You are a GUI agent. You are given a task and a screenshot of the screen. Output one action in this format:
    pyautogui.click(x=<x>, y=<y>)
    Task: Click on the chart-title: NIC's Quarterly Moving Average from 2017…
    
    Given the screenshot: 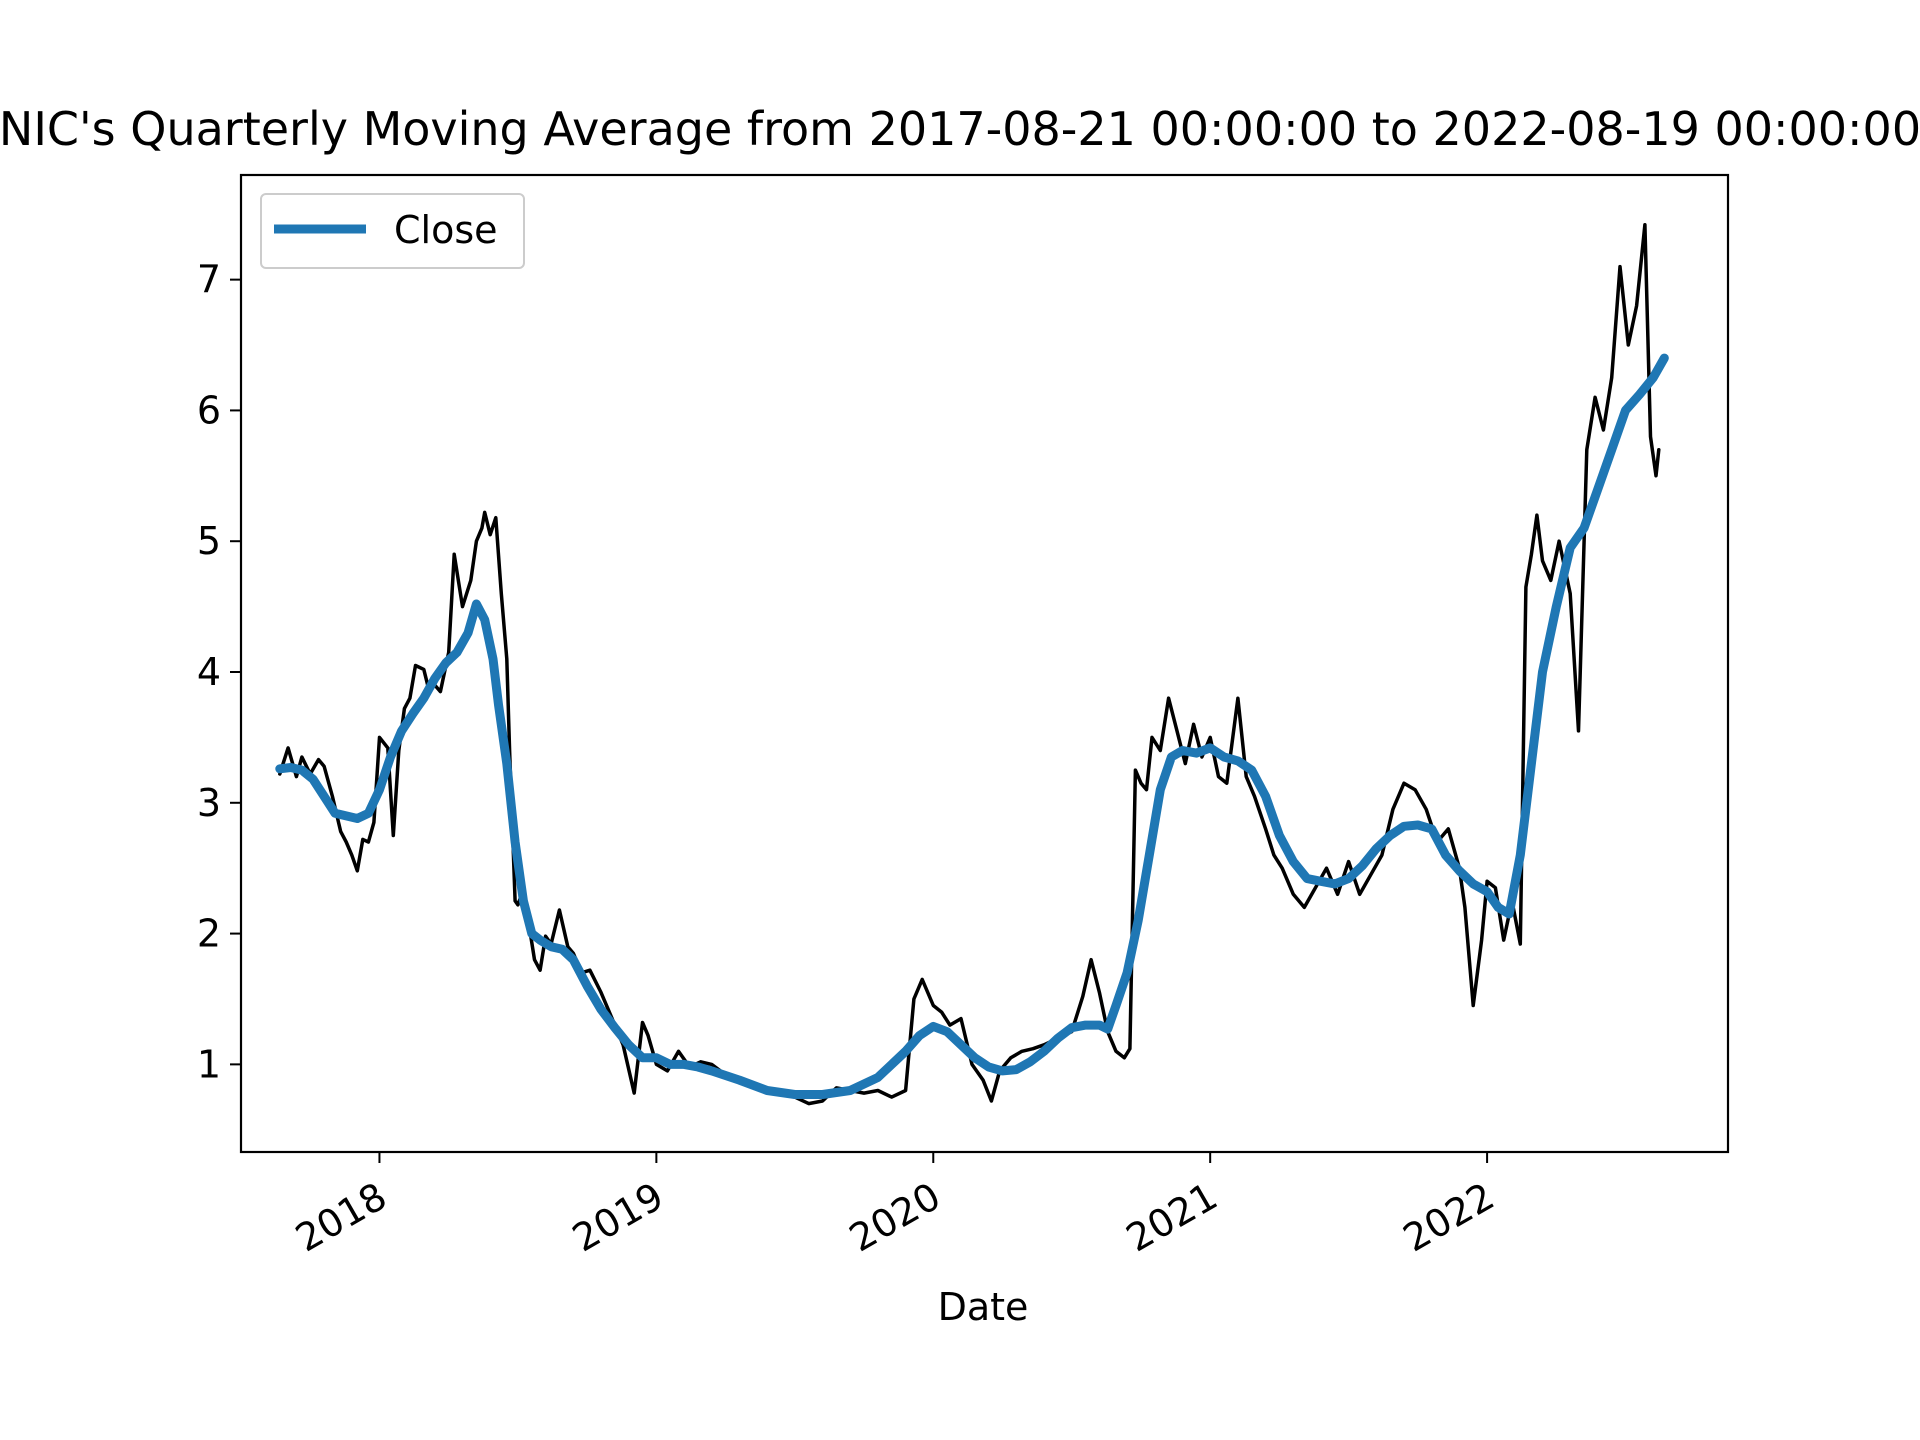 What is the action you would take?
    pyautogui.click(x=960, y=129)
    